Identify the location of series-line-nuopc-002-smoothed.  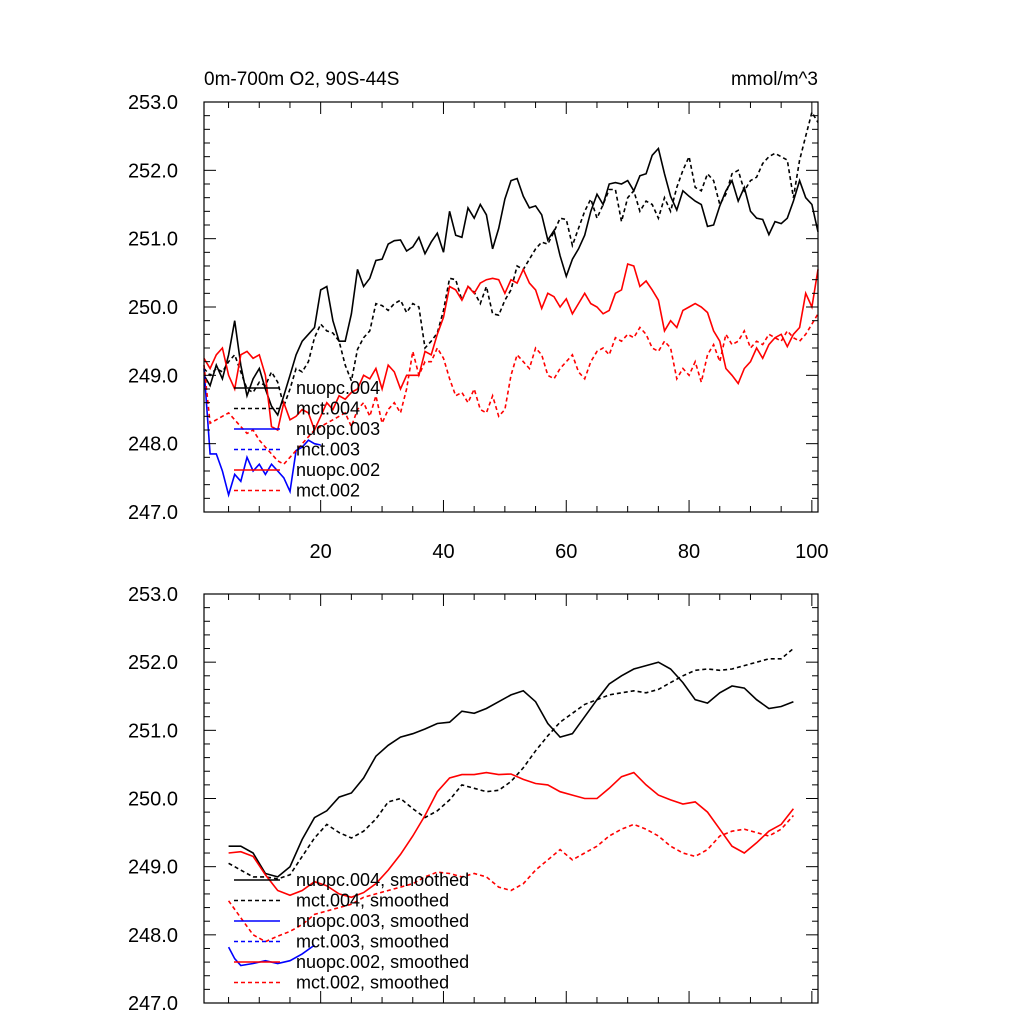
(511, 835).